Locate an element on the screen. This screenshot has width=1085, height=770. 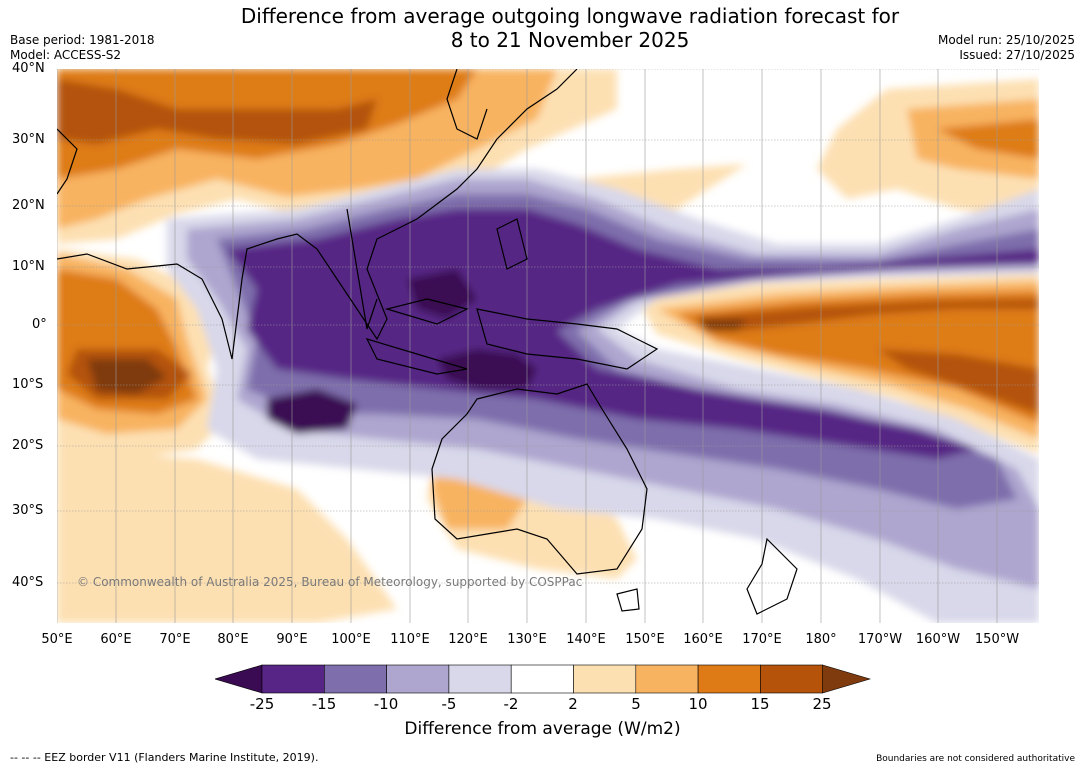
coast-new-zealand is located at coordinates (772, 576).